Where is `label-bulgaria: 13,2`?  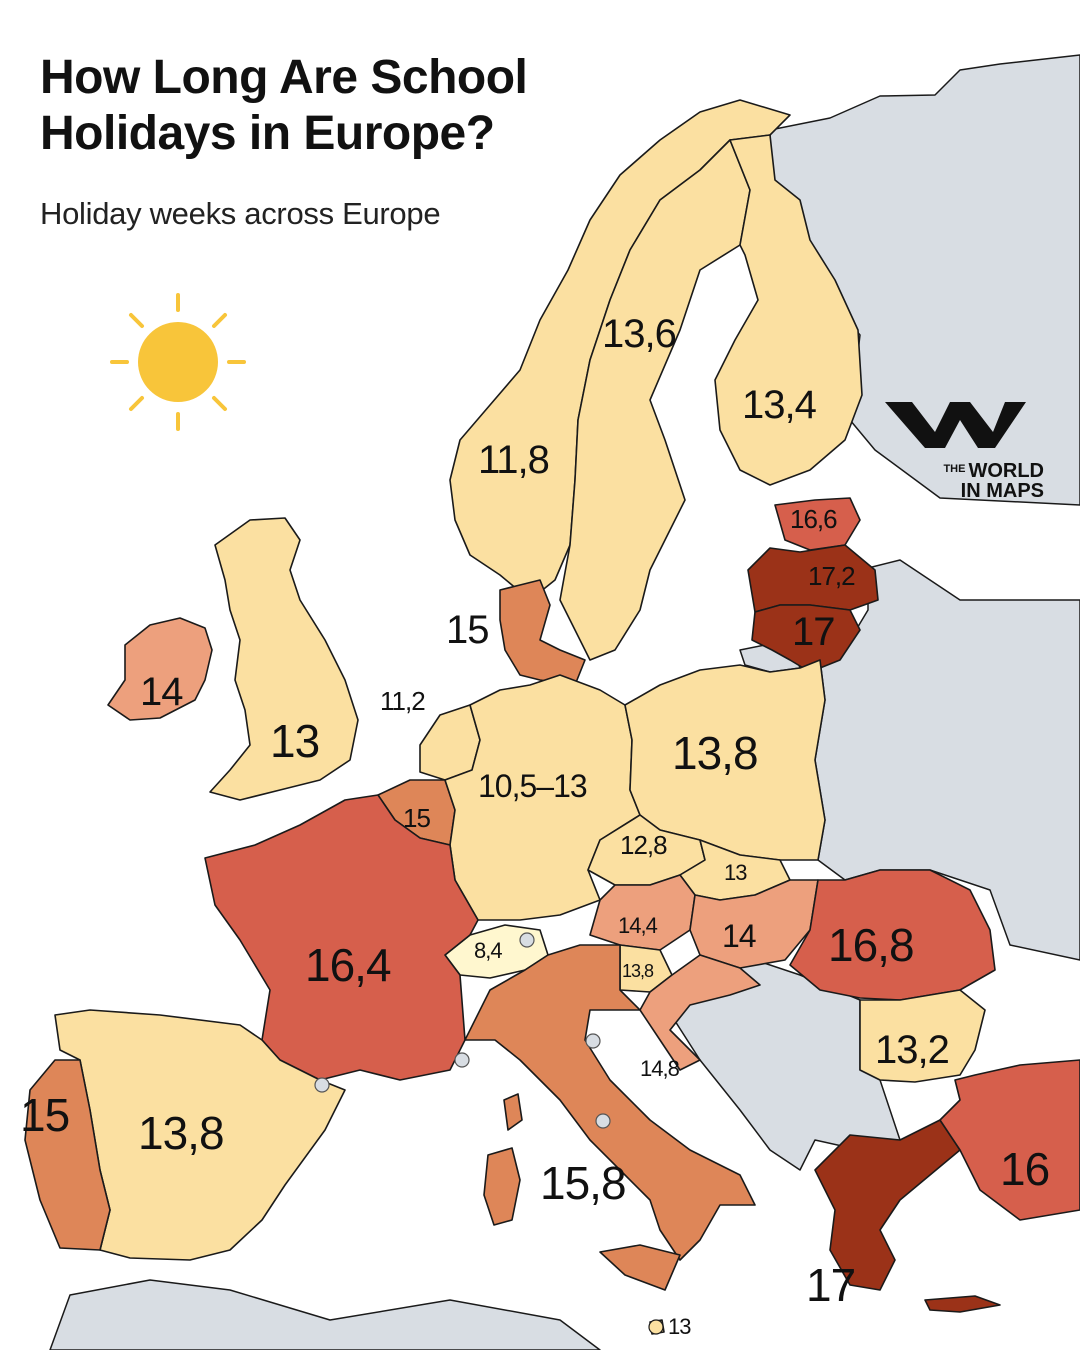
label-bulgaria: 13,2 is located at coordinates (912, 1050).